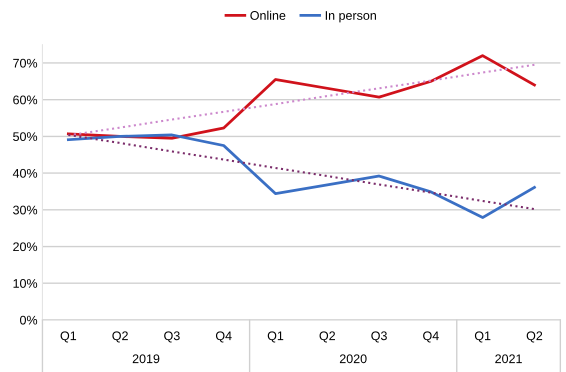 The width and height of the screenshot is (566, 372). Describe the element at coordinates (26, 283) in the screenshot. I see `y-tick-label: 10%` at that location.